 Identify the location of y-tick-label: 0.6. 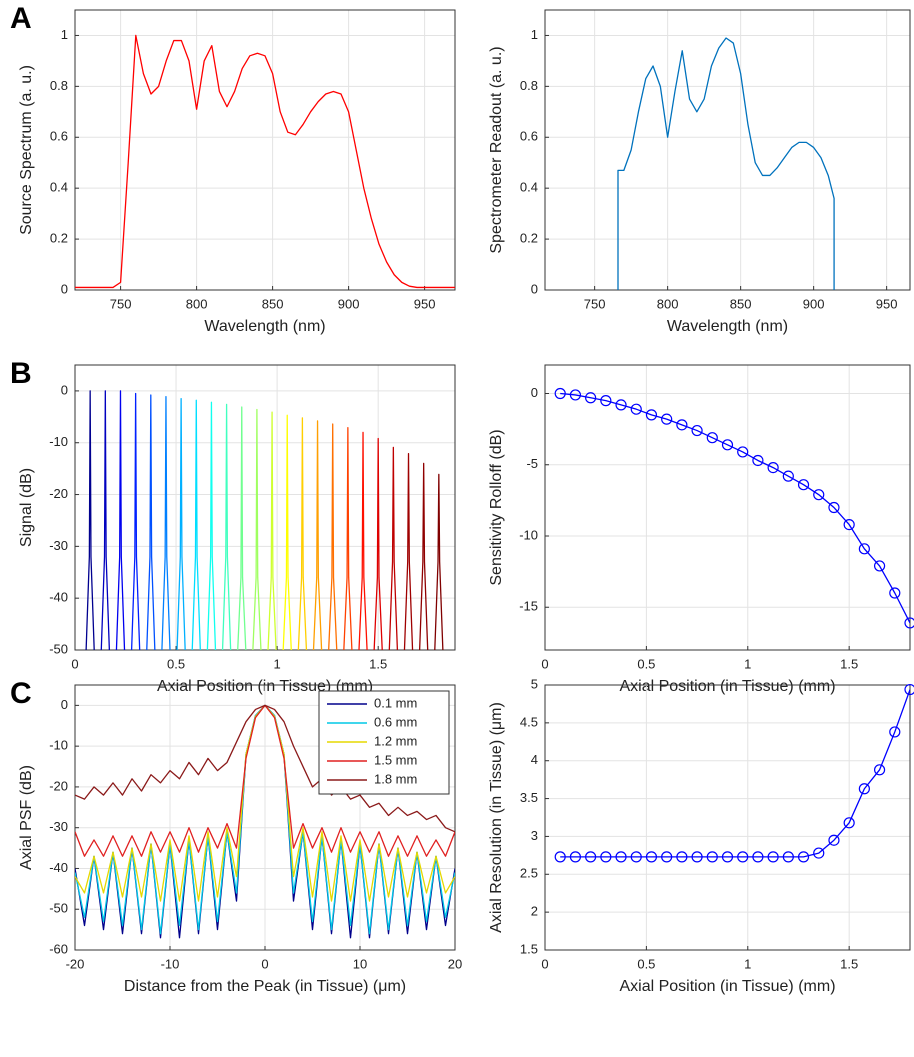
(59, 136).